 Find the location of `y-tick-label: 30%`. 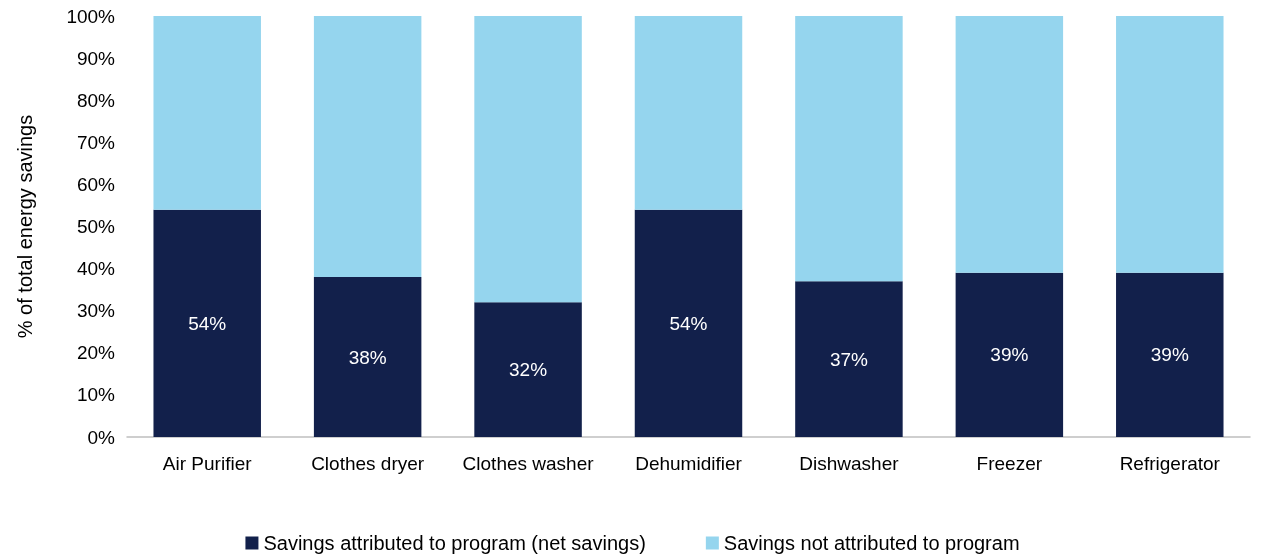

y-tick-label: 30% is located at coordinates (96, 311).